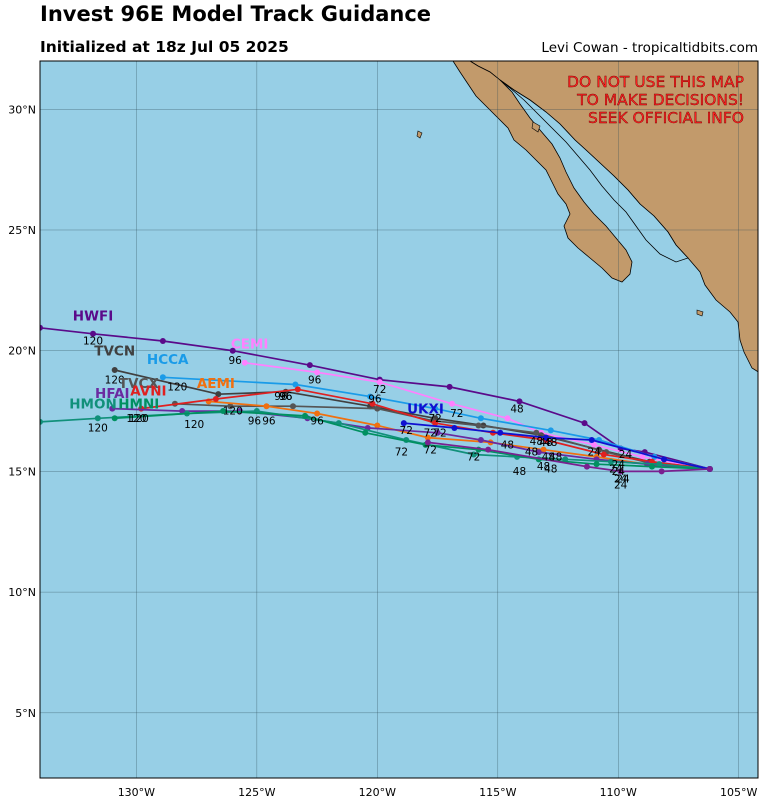 This screenshot has width=768, height=801. I want to click on model-name-label: TVCN, so click(114, 352).